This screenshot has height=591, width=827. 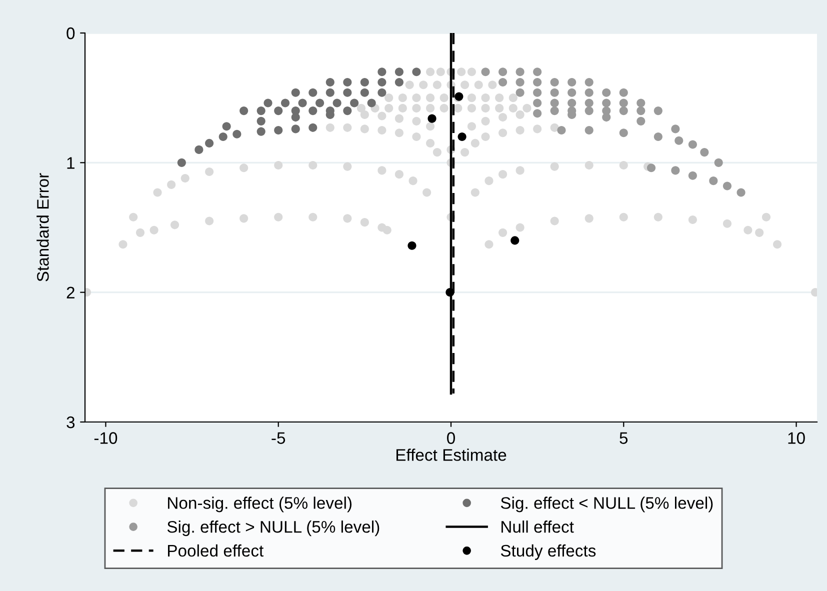 I want to click on legend-label: Pooled effect, so click(x=216, y=550).